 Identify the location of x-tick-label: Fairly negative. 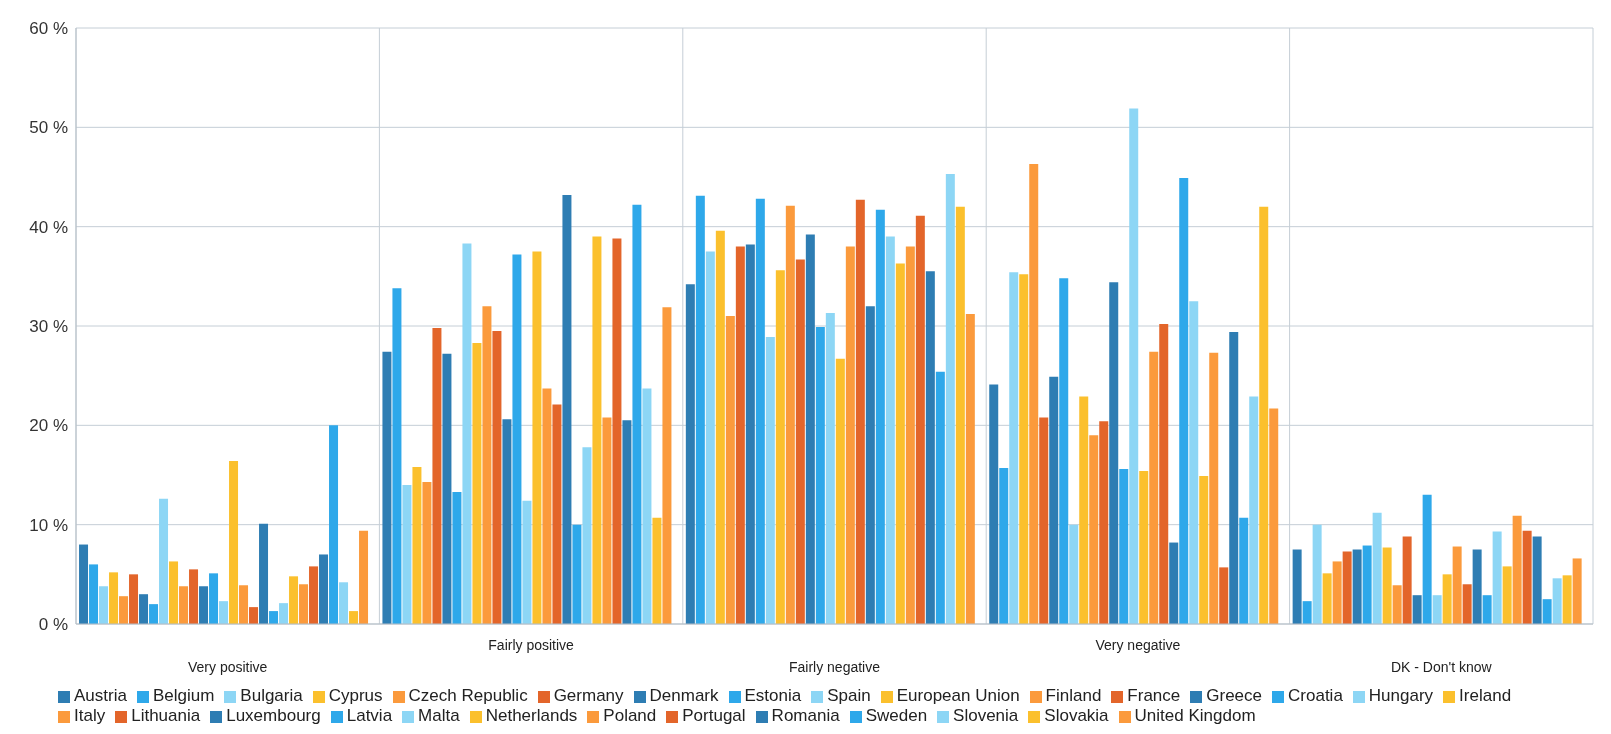
(834, 667).